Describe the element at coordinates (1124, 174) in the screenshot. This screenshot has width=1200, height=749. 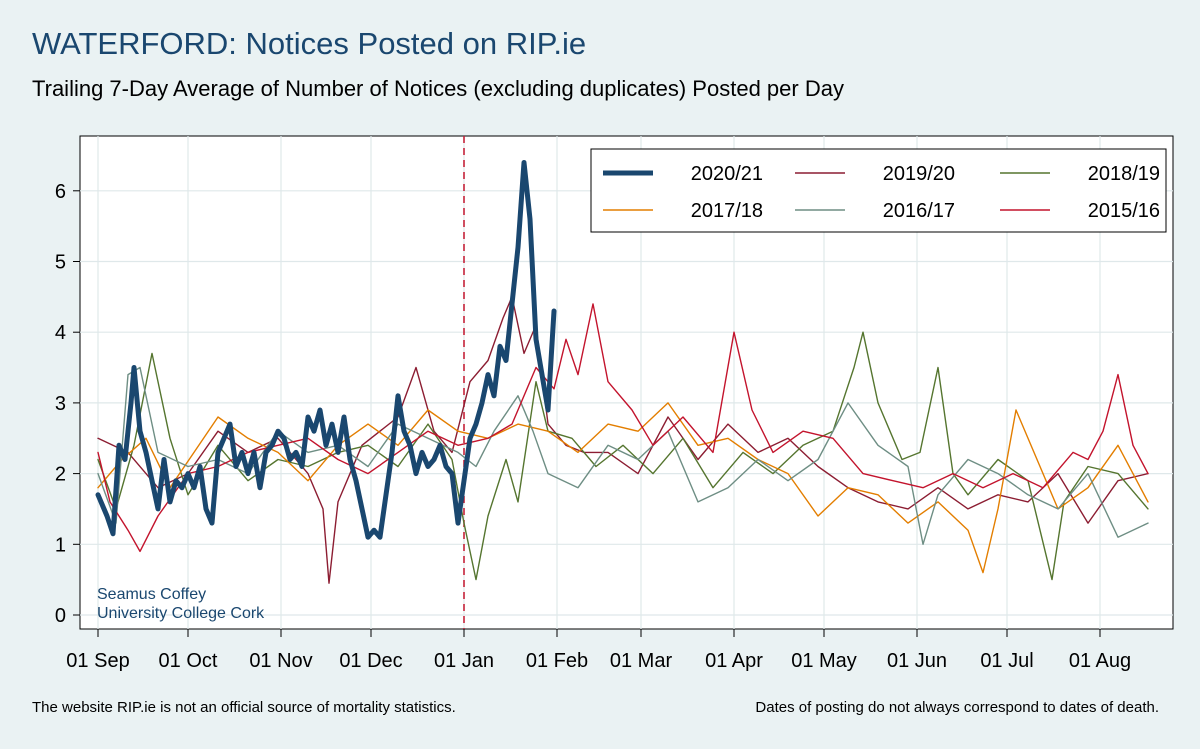
I see `legend-label: 2018/19` at that location.